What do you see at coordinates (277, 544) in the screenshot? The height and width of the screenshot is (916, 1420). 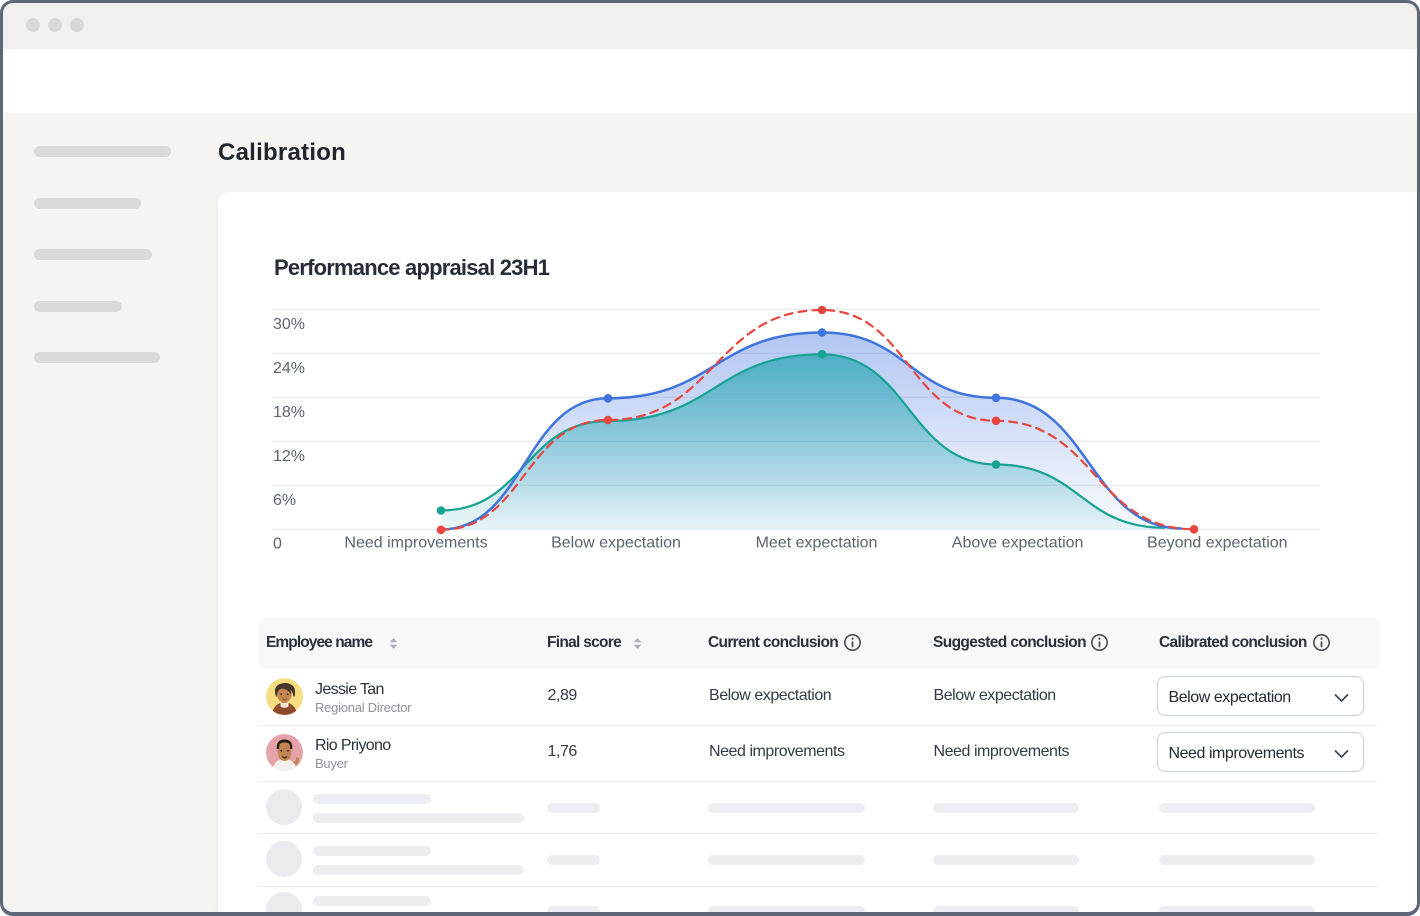 I see `svg-text: 0` at bounding box center [277, 544].